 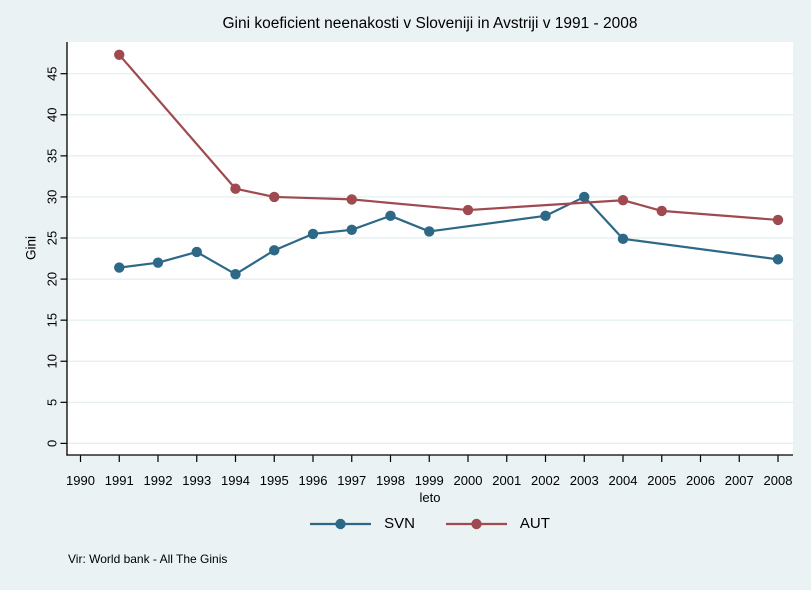 What do you see at coordinates (52, 279) in the screenshot?
I see `svg-text: 20` at bounding box center [52, 279].